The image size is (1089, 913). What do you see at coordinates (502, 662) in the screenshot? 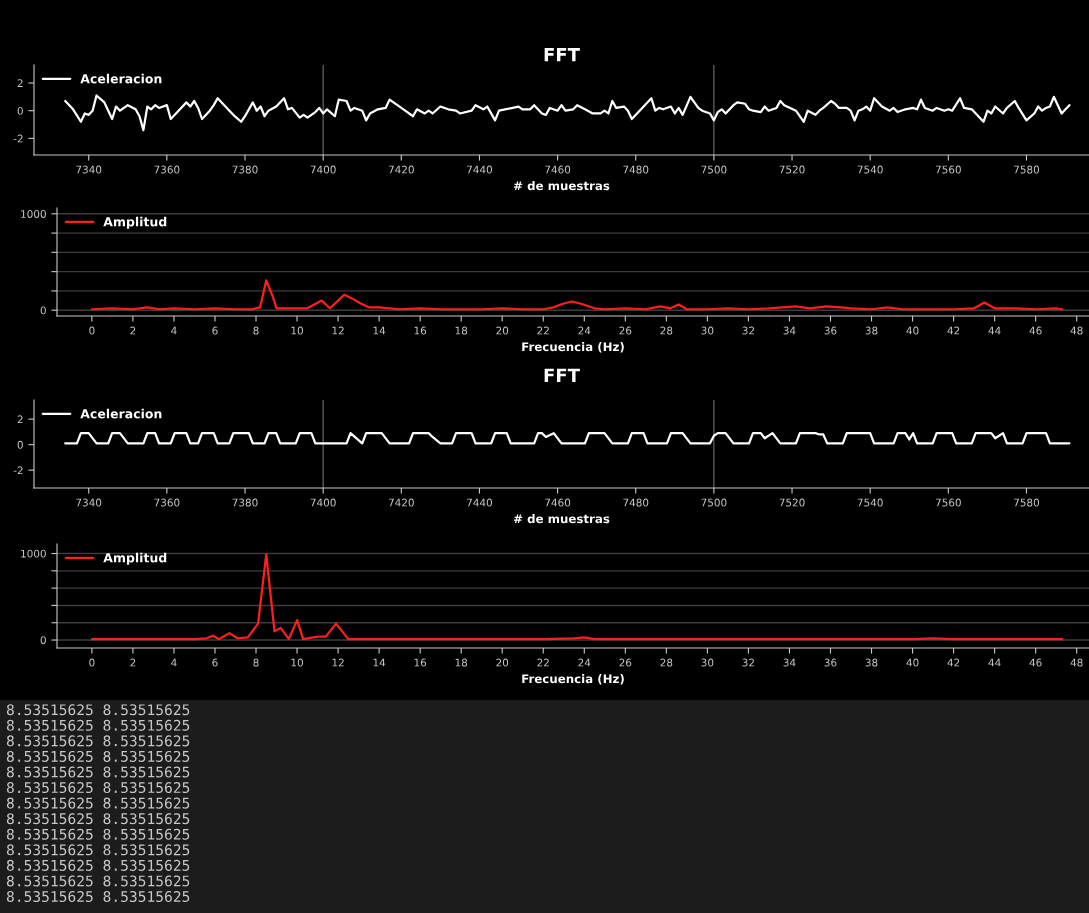
I see `x-tick-label: 20` at bounding box center [502, 662].